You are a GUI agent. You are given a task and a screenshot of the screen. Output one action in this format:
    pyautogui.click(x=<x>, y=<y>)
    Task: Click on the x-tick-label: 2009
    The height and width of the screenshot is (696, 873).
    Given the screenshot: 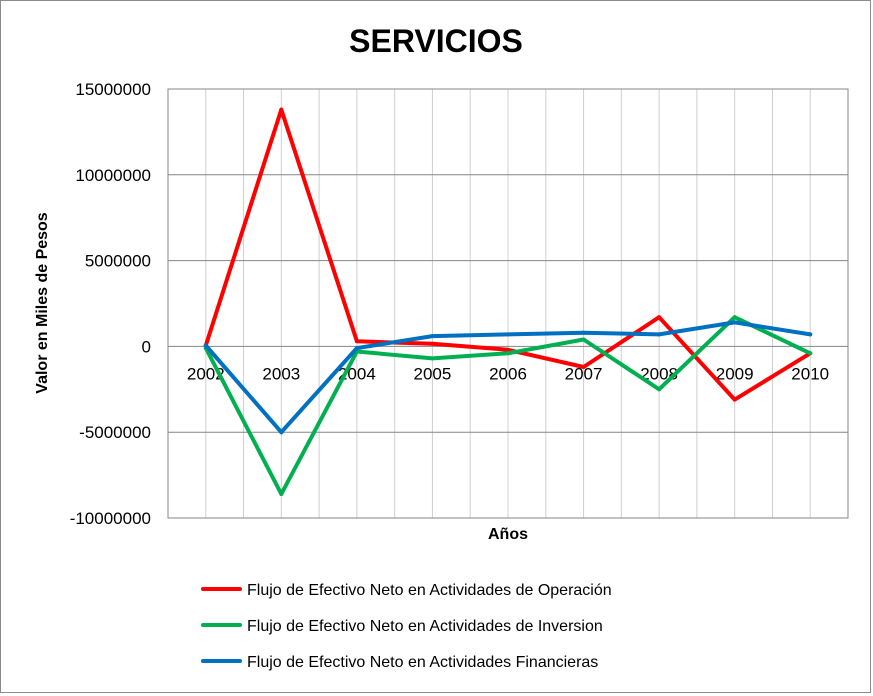 What is the action you would take?
    pyautogui.click(x=735, y=373)
    